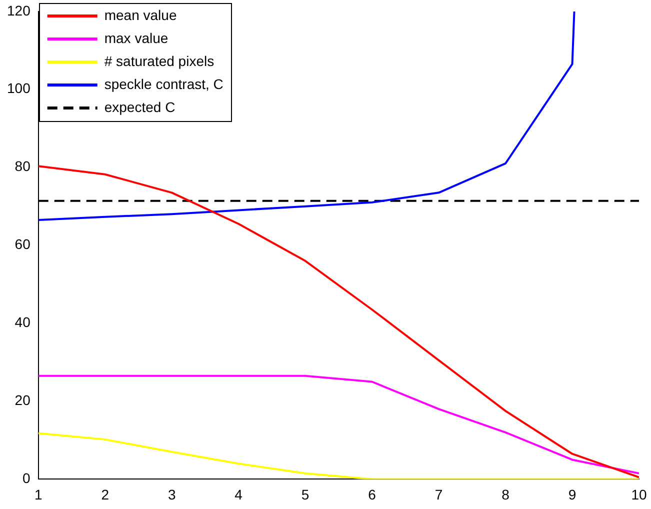  Describe the element at coordinates (22, 400) in the screenshot. I see `y-tick-label: 20` at that location.